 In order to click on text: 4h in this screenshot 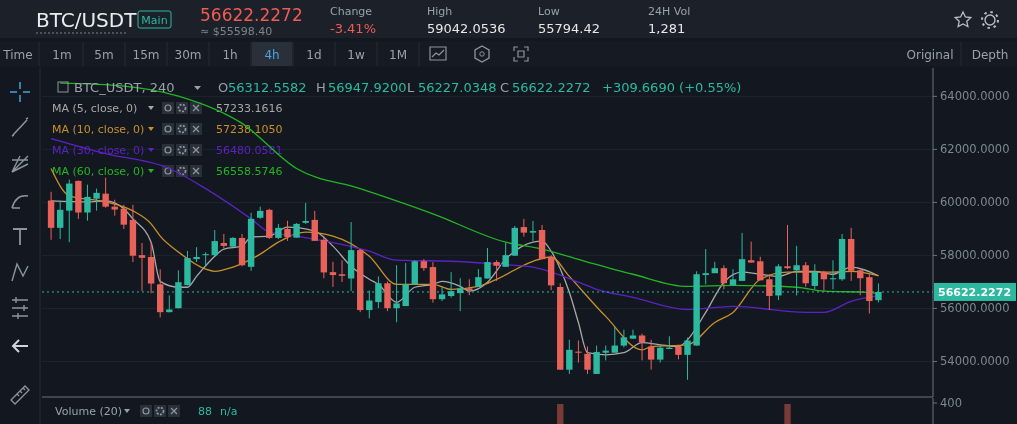, I will do `click(272, 55)`.